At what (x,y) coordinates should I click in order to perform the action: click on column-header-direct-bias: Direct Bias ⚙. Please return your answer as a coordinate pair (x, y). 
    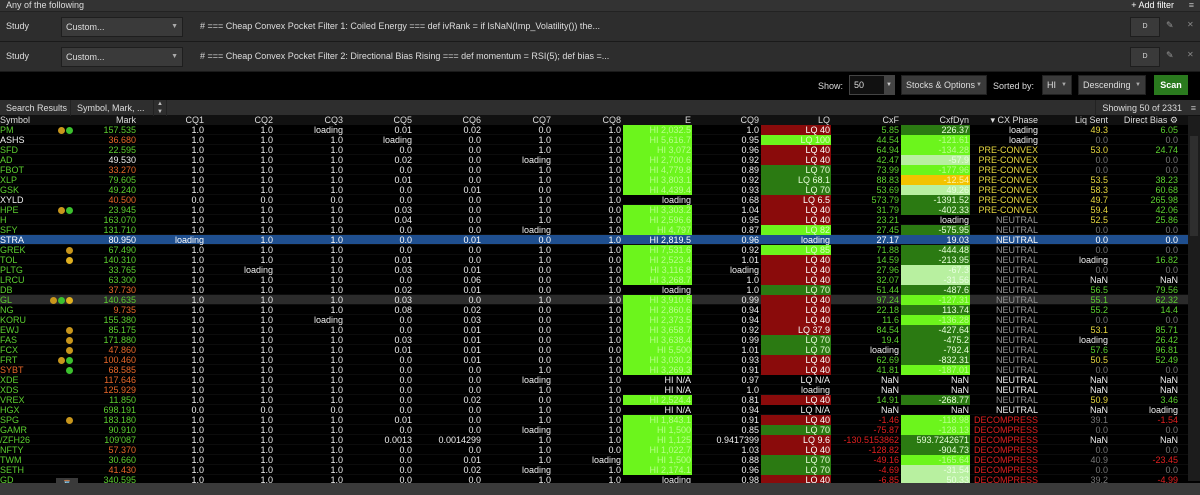
    Looking at the image, I should click on (1150, 120).